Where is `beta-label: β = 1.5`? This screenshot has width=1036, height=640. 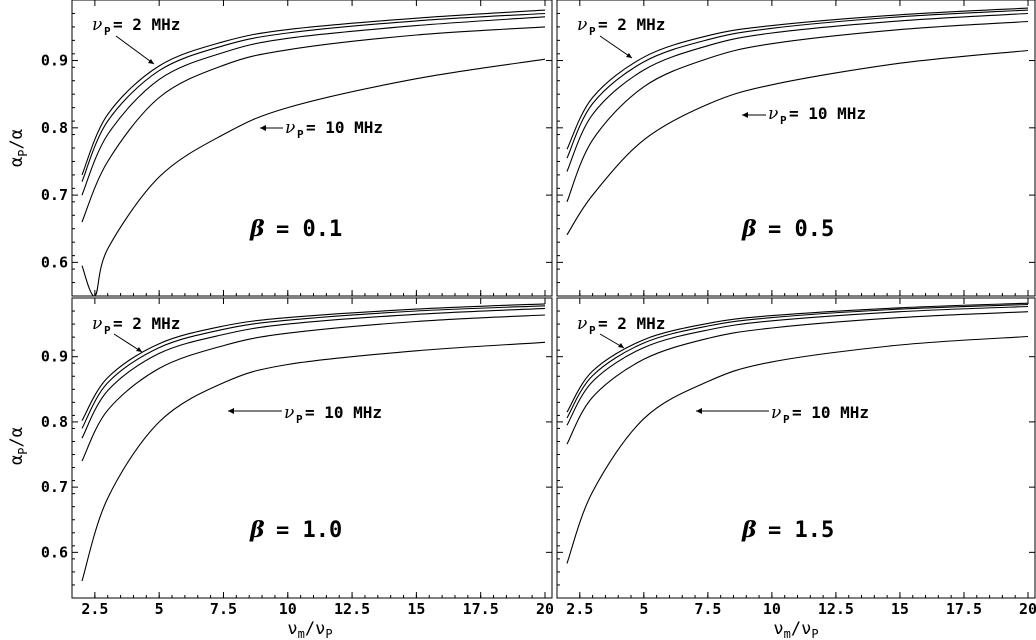
beta-label: β = 1.5 is located at coordinates (787, 530).